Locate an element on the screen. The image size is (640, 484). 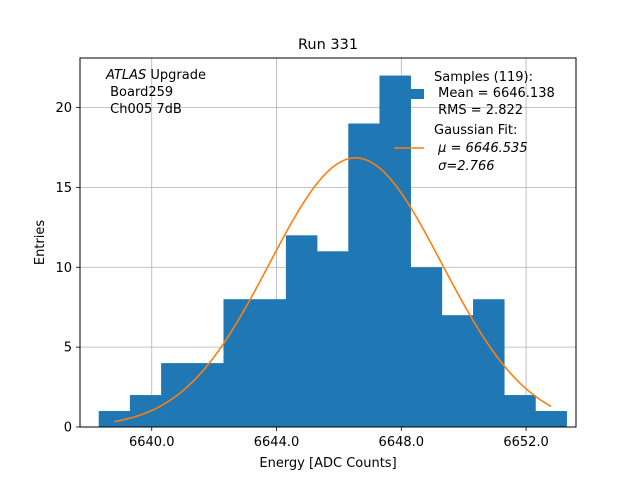
annotation-atlas: ATLAS is located at coordinates (125, 75).